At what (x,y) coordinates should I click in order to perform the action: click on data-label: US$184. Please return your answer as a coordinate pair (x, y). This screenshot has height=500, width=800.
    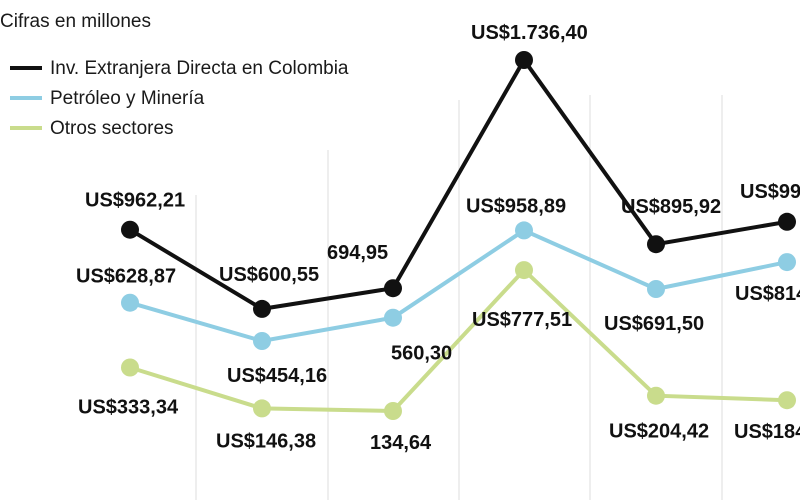
    Looking at the image, I should click on (767, 432).